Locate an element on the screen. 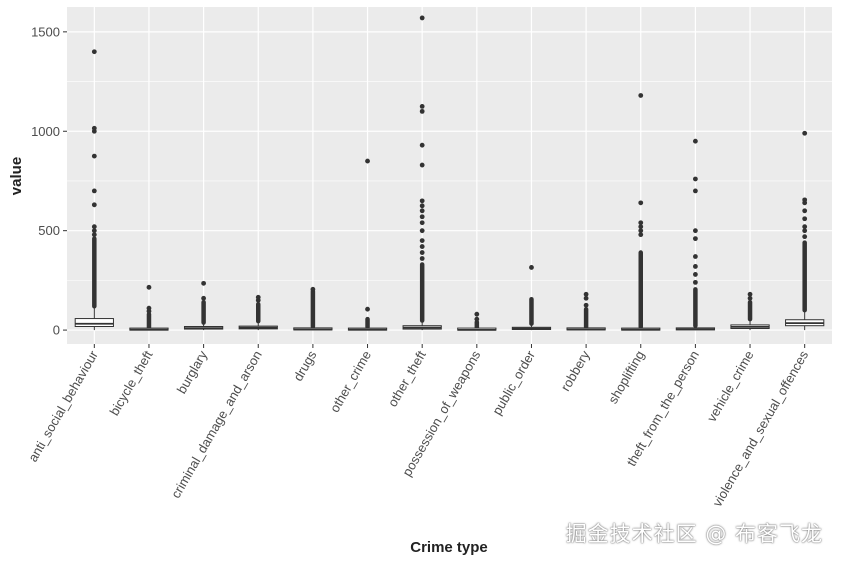 Image resolution: width=841 pixels, height=562 pixels. x-axis-title: Crime type is located at coordinates (449, 547).